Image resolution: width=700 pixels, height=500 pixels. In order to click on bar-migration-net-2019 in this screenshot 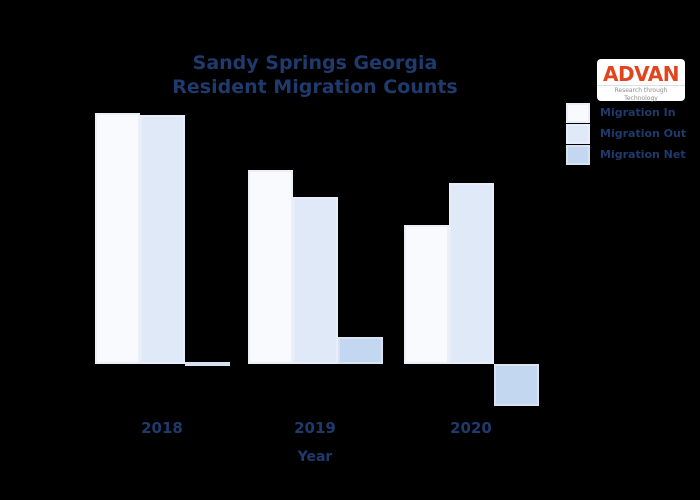, I will do `click(360, 350)`.